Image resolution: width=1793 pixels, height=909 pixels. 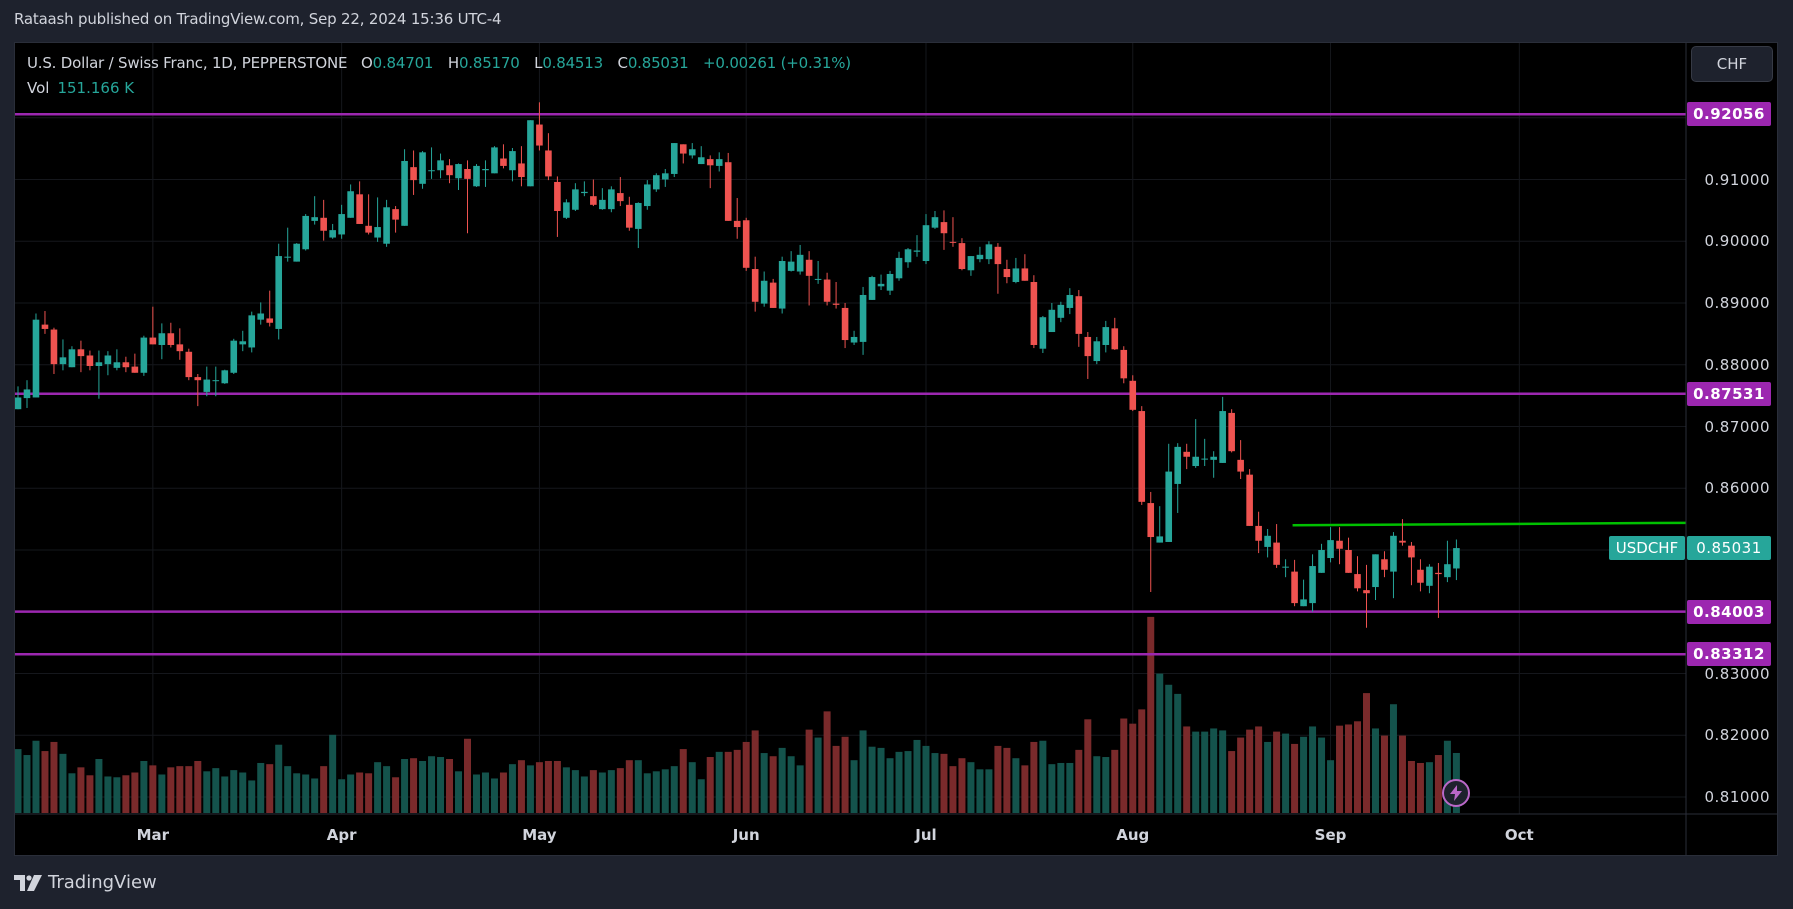 I want to click on symbol-price-label: USDCHF, so click(x=1647, y=548).